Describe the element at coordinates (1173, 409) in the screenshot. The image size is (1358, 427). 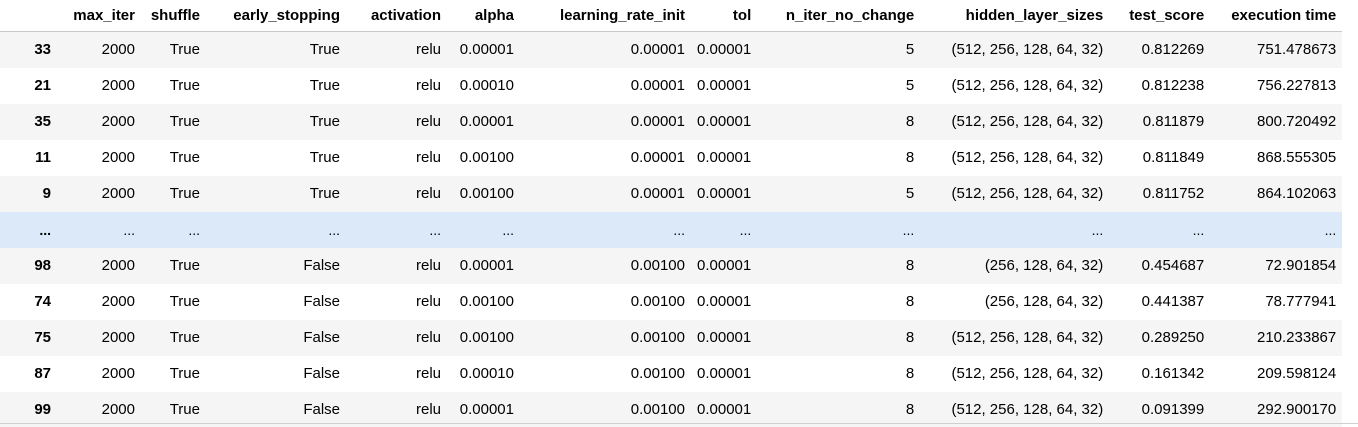
I see `cell-test-score: 0.091399` at that location.